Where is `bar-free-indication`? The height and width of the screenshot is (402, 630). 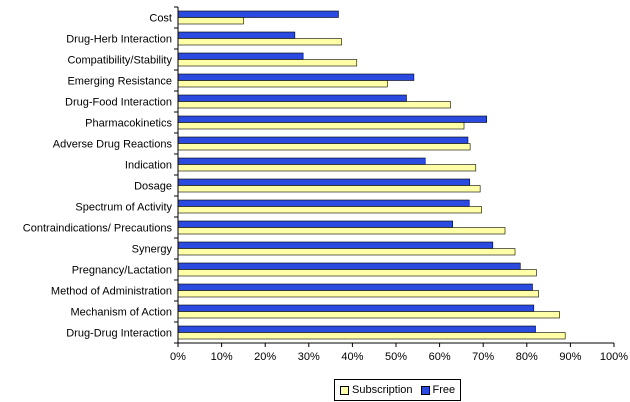
bar-free-indication is located at coordinates (301, 161).